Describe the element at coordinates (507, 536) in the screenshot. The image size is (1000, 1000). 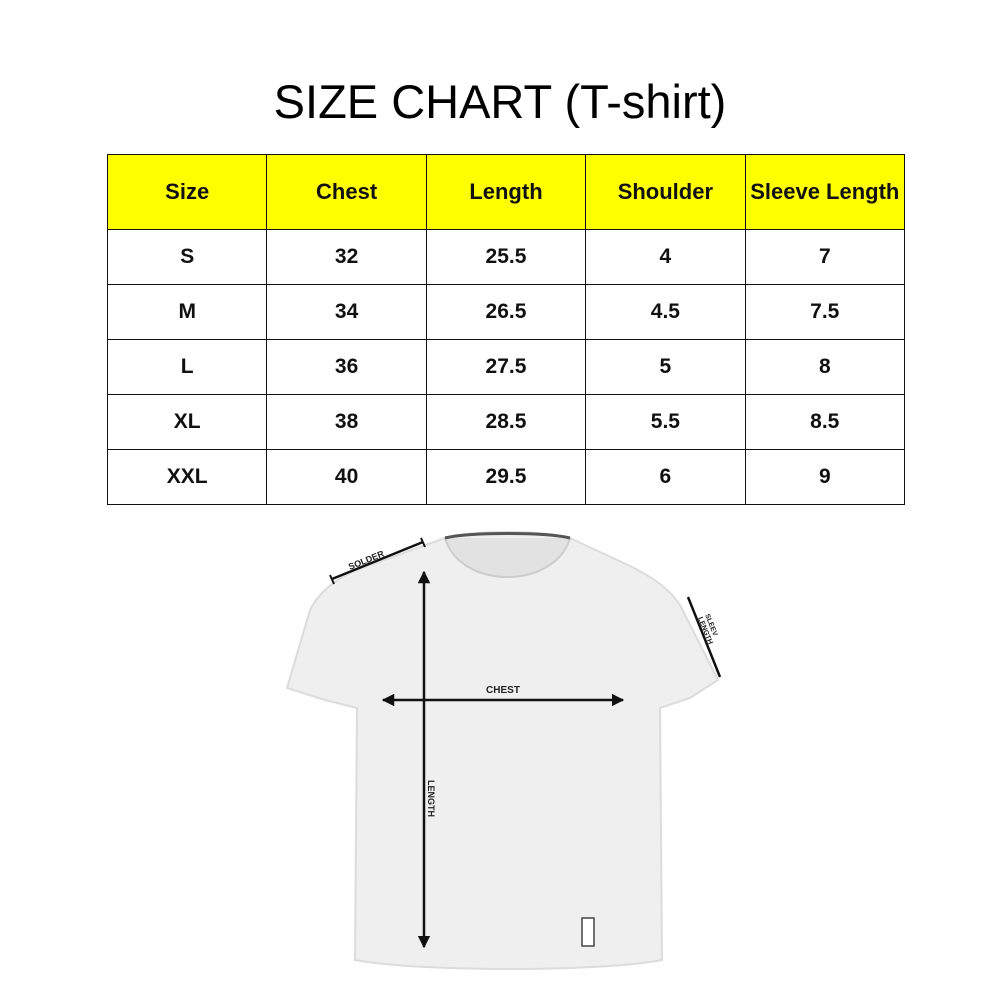
I see `collar-trim` at that location.